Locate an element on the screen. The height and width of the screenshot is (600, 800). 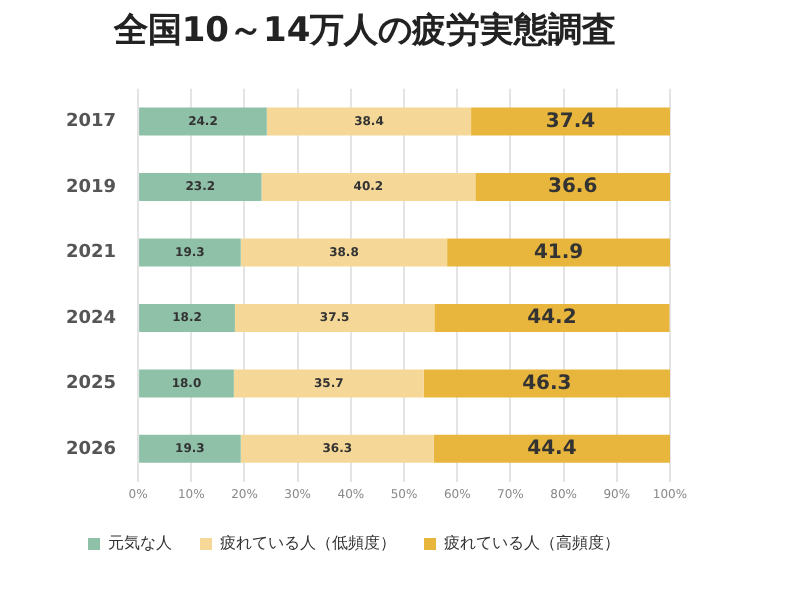
data-label: 44.2 is located at coordinates (552, 318).